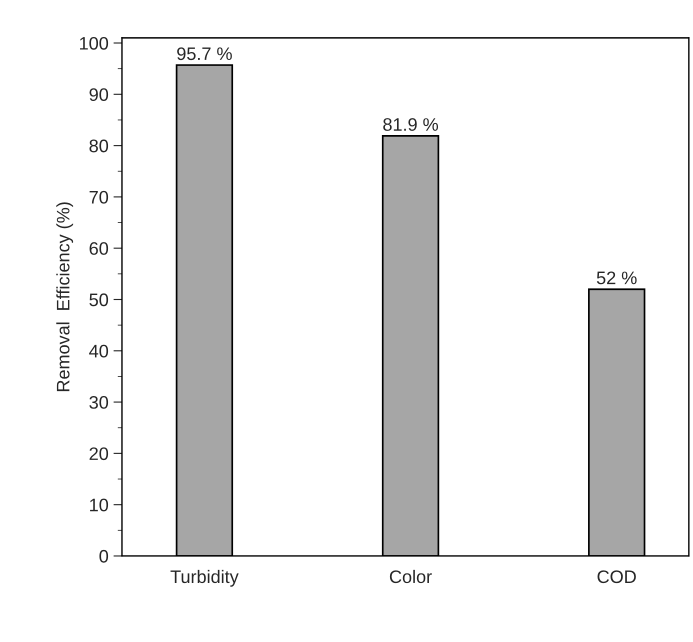  Describe the element at coordinates (411, 577) in the screenshot. I see `x-tick-label: Color` at that location.